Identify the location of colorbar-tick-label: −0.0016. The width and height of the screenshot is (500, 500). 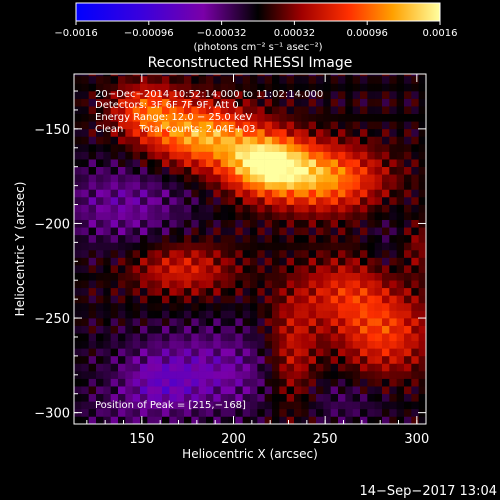
(75, 33).